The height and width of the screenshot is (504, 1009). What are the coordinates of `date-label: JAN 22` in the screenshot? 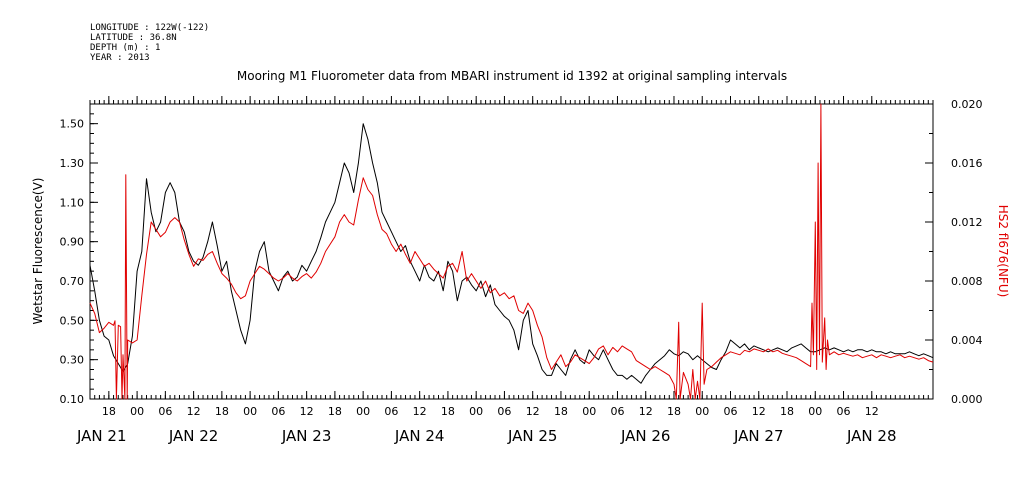 It's located at (193, 436).